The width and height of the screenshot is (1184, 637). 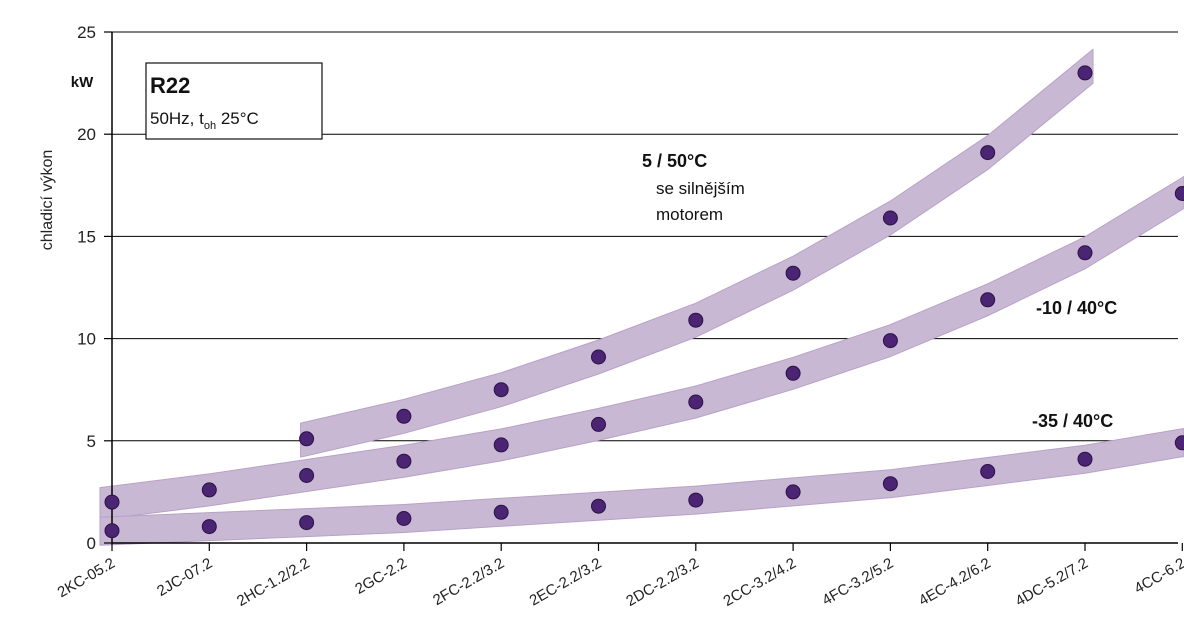 I want to click on y-tick-label: 20, so click(x=86, y=134).